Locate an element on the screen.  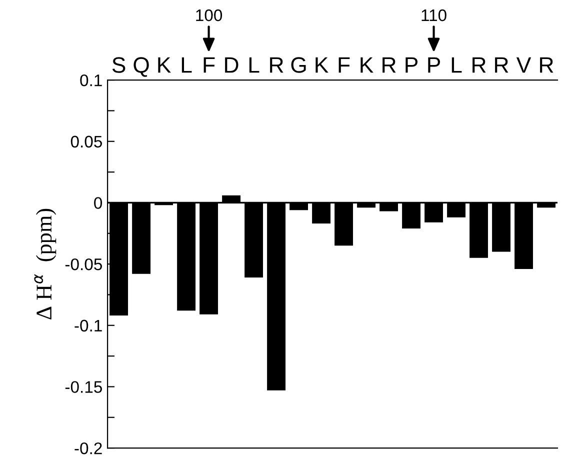
y-tick-label: -0.2 is located at coordinates (88, 448).